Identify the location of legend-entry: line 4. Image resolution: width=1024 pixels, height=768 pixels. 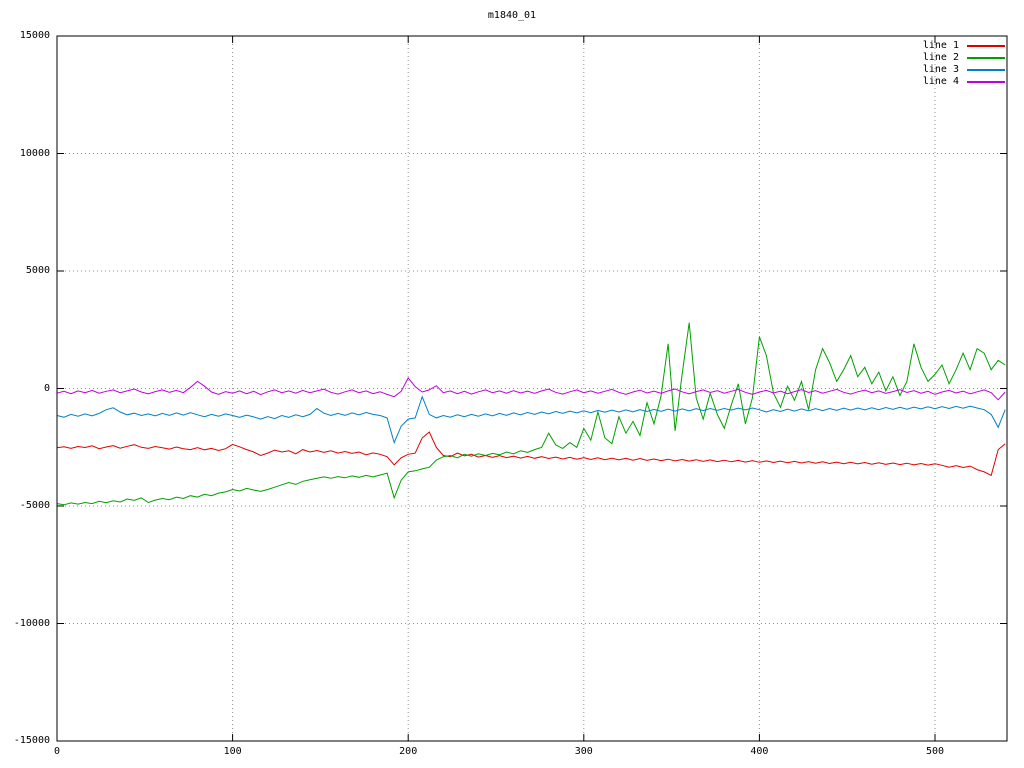
(964, 81).